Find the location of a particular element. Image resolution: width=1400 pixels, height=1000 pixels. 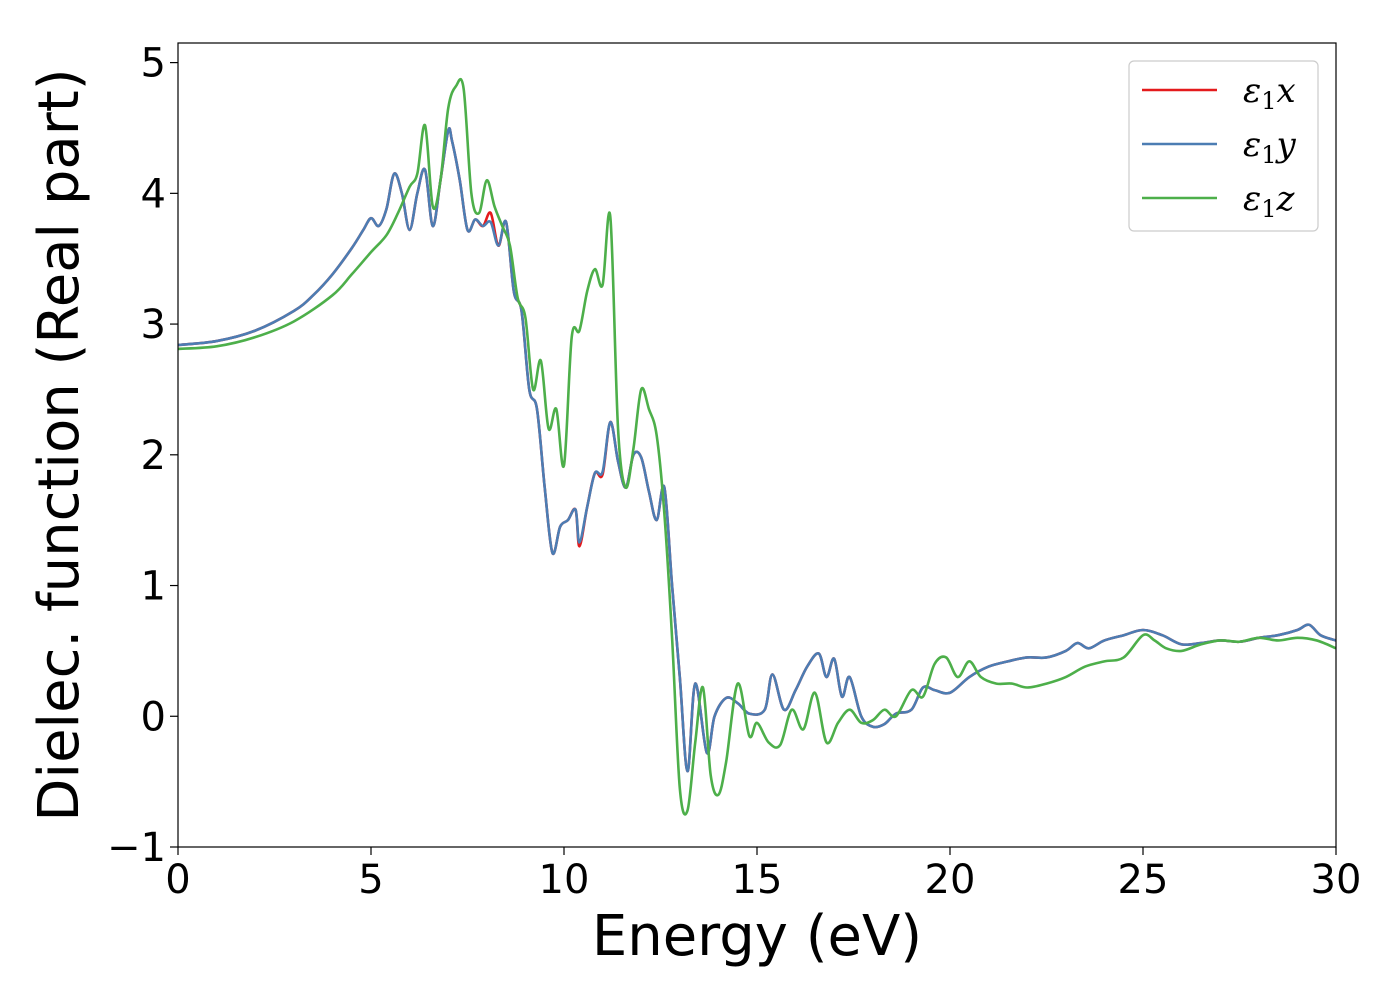

legend: ε1x ε1y ε1z is located at coordinates (1223, 146).